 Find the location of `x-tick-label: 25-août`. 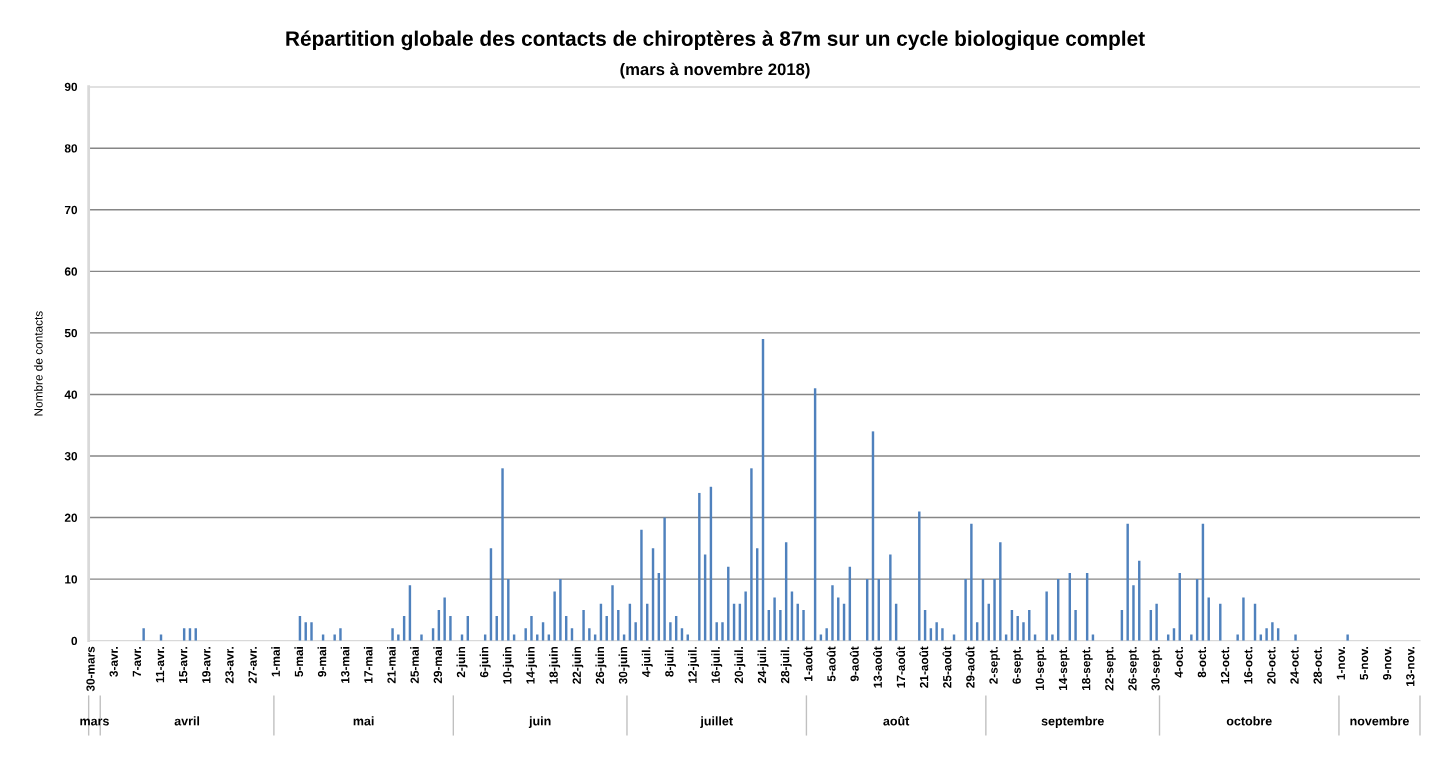

x-tick-label: 25-août is located at coordinates (947, 667).